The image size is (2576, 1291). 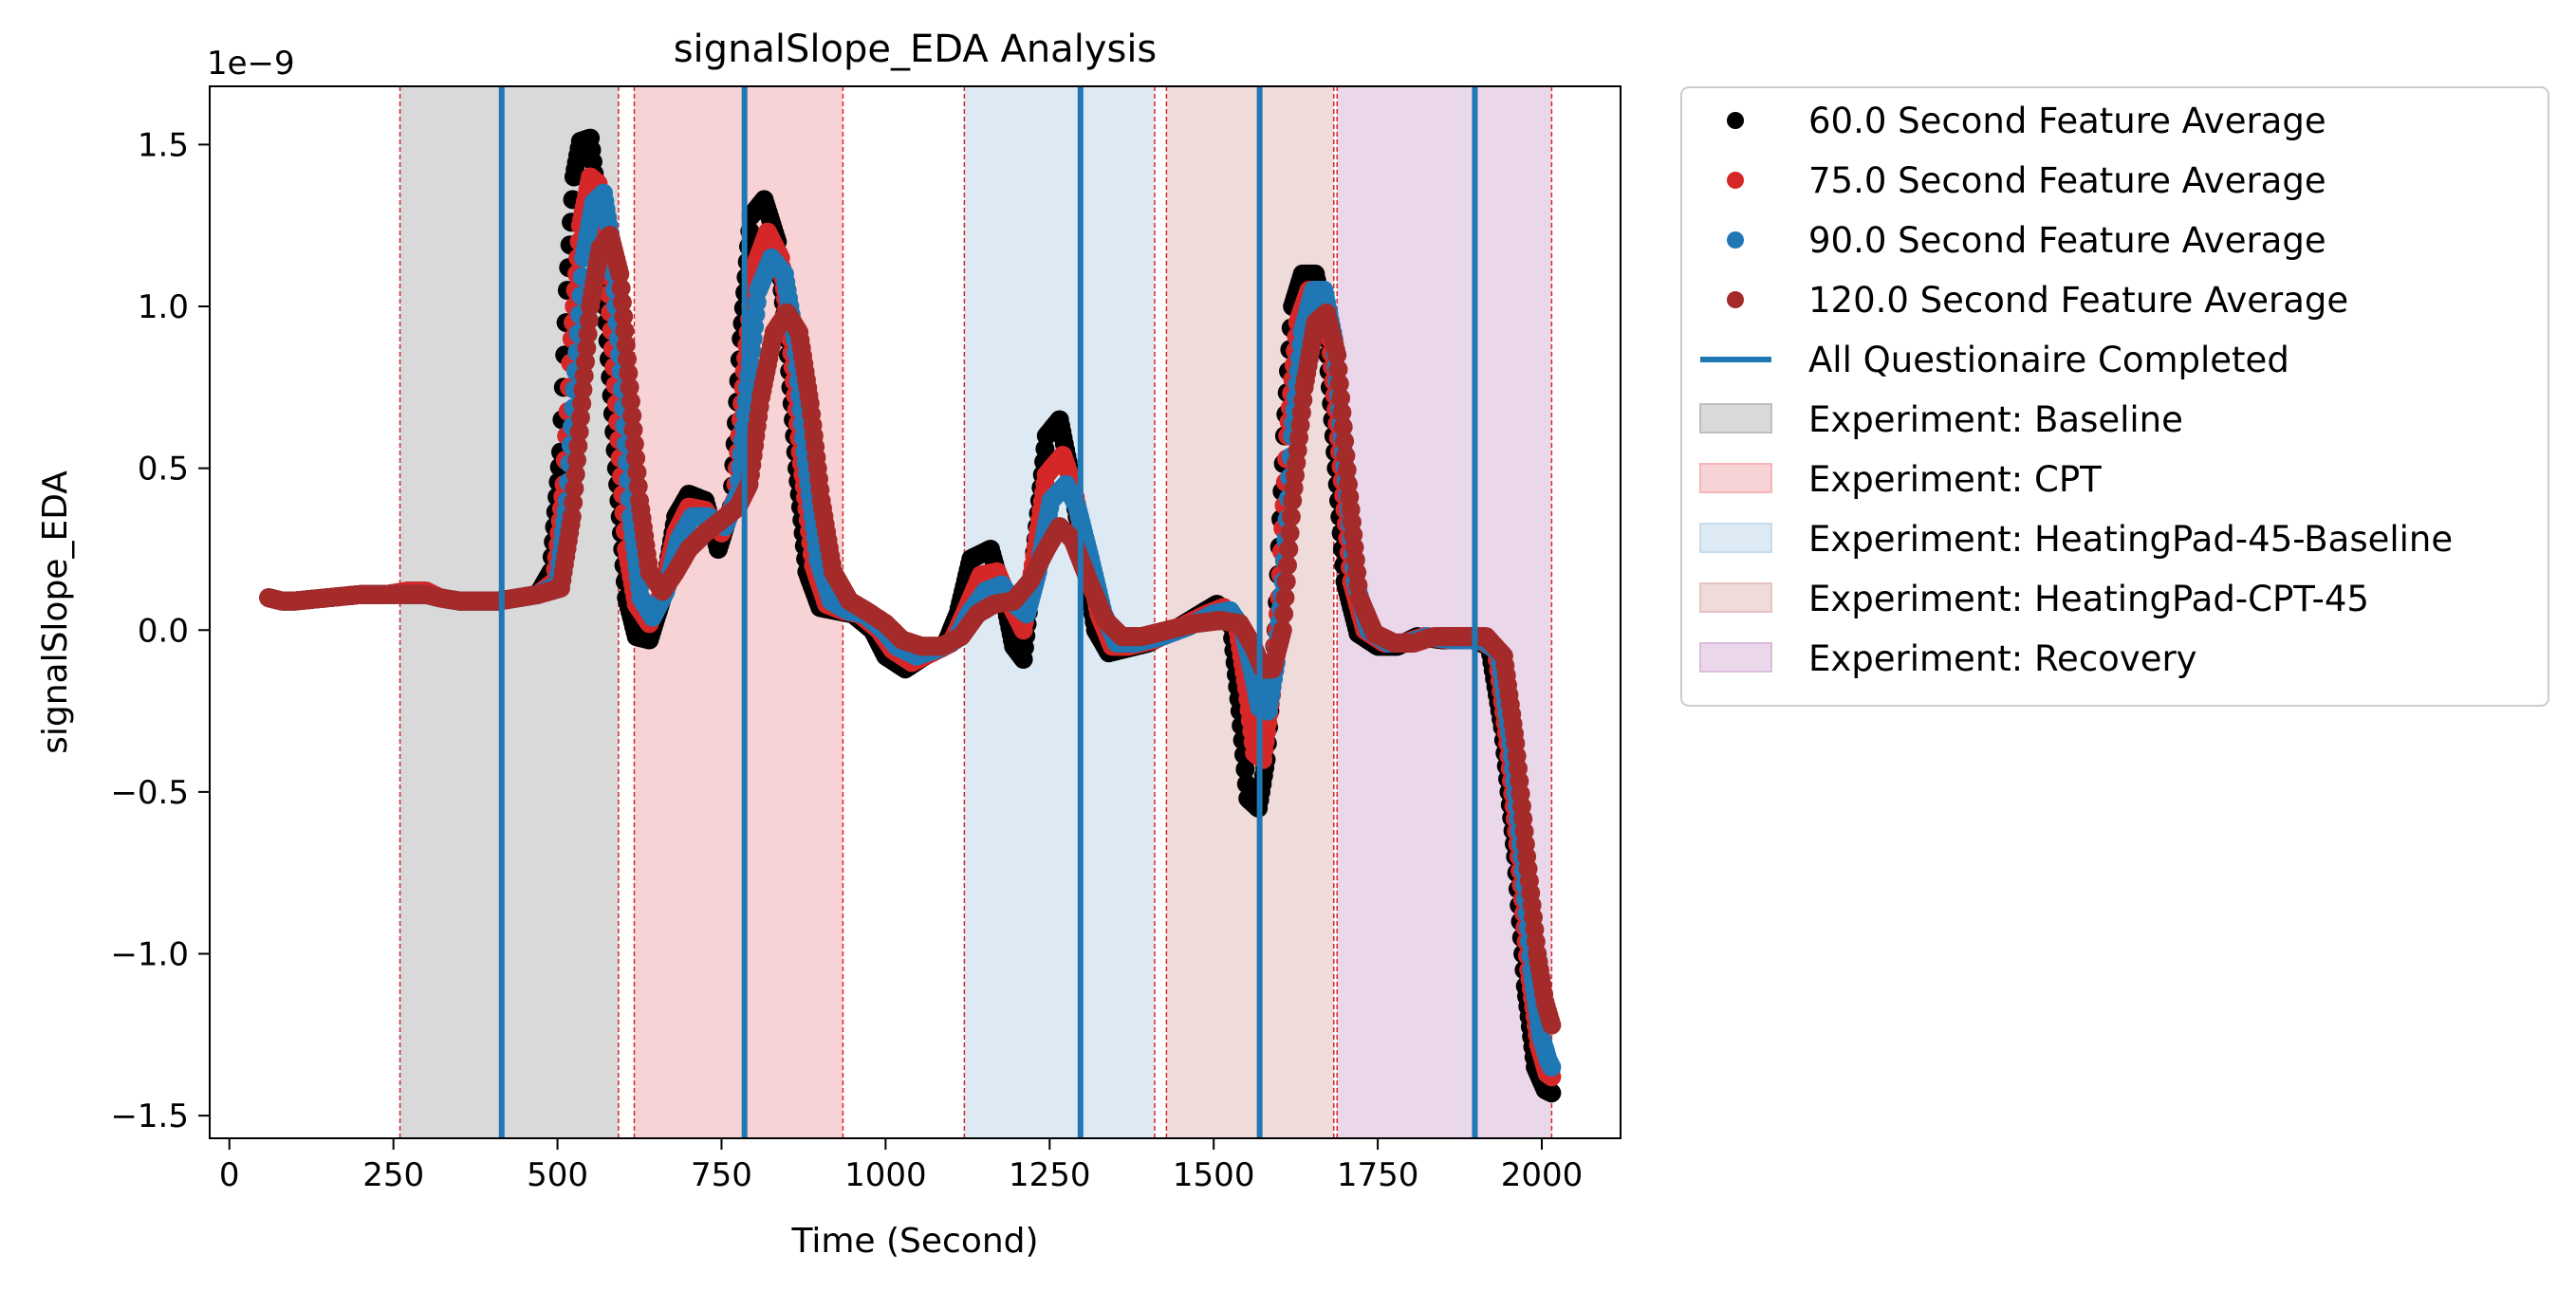 I want to click on y-tick-label: 1.5, so click(x=163, y=145).